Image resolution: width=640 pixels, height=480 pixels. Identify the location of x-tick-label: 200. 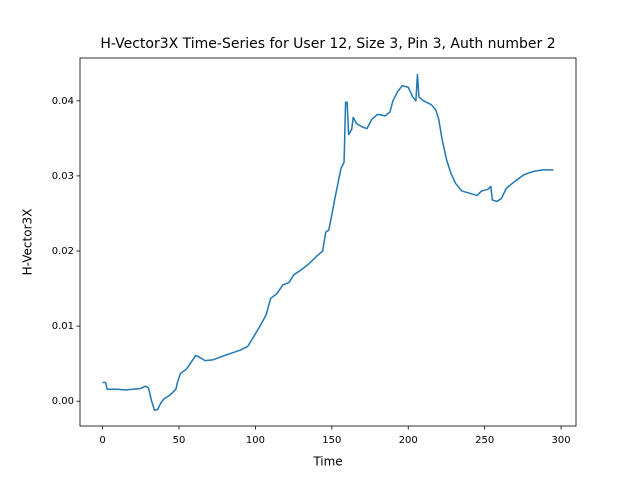
(408, 440).